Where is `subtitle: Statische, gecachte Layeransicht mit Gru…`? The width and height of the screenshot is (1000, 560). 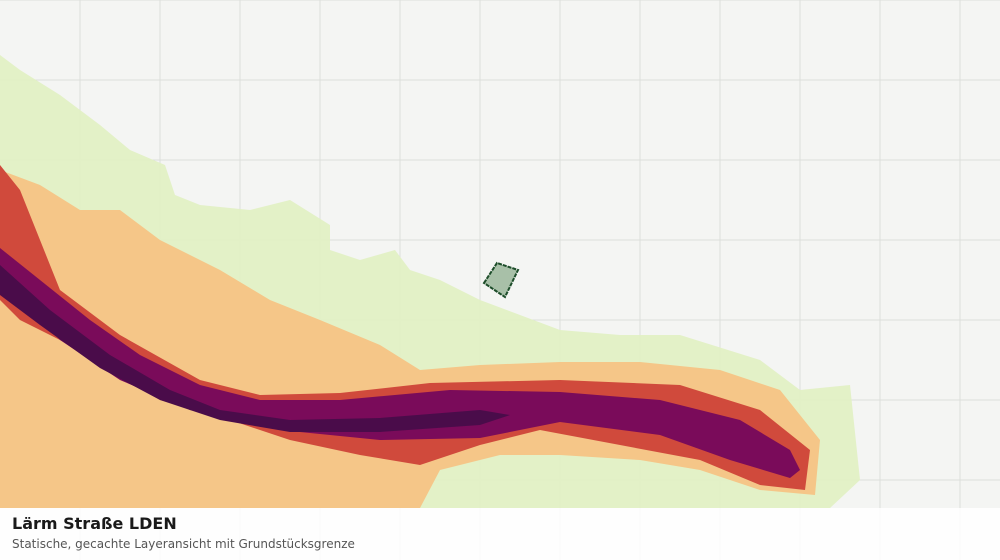 subtitle: Statische, gecachte Layeransicht mit Gru… is located at coordinates (183, 544).